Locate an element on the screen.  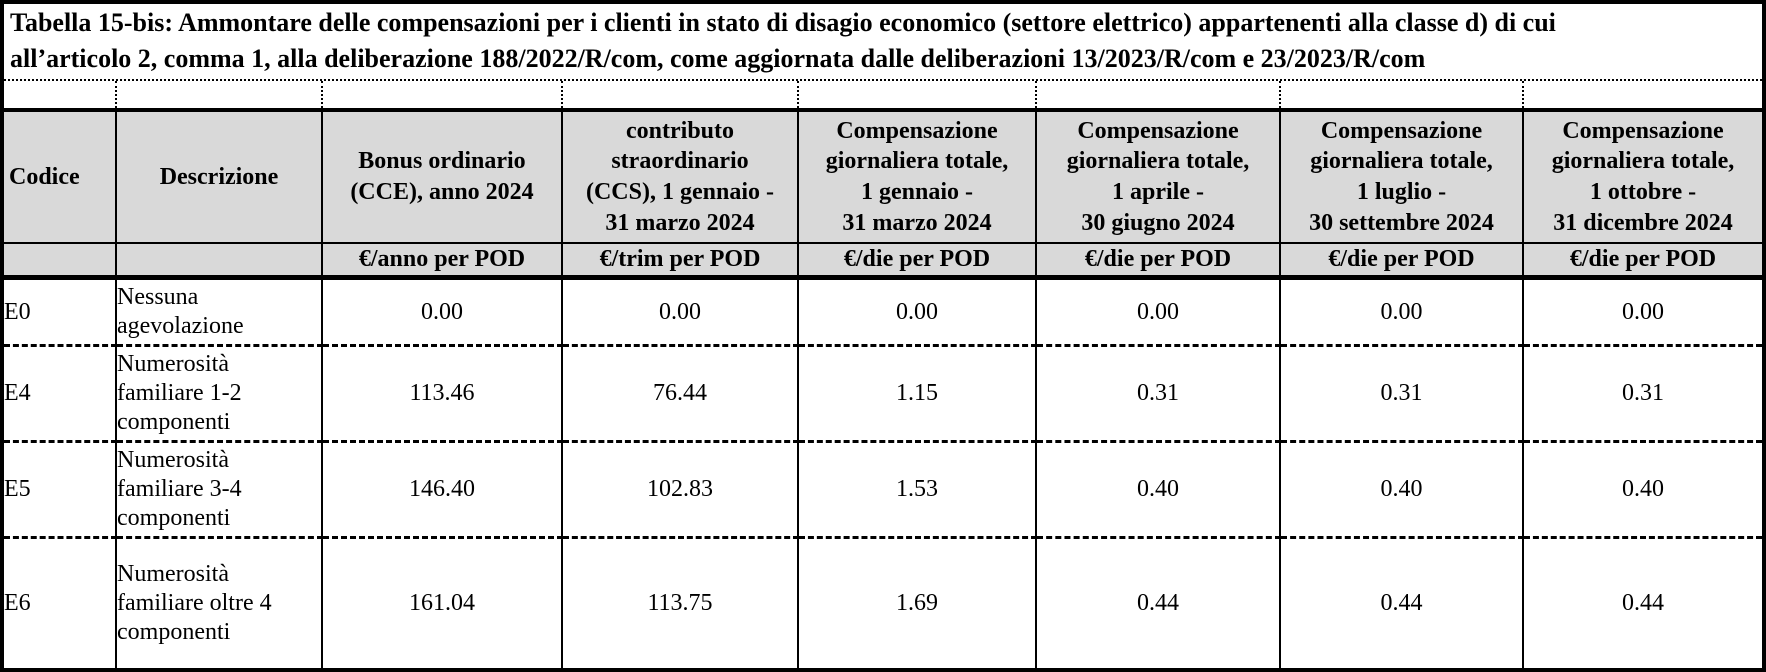
column-header-descrizione: Descrizione is located at coordinates (219, 177).